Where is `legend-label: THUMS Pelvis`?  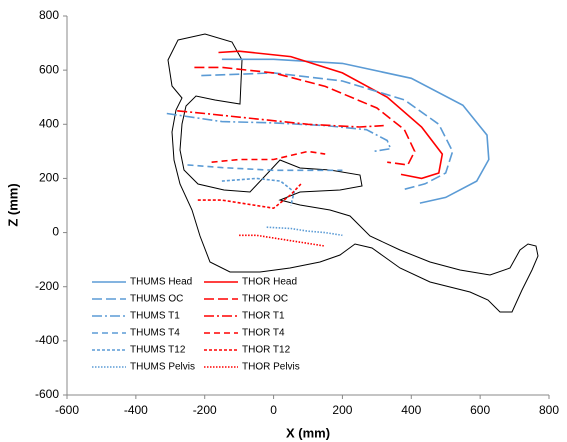
legend-label: THUMS Pelvis is located at coordinates (162, 367).